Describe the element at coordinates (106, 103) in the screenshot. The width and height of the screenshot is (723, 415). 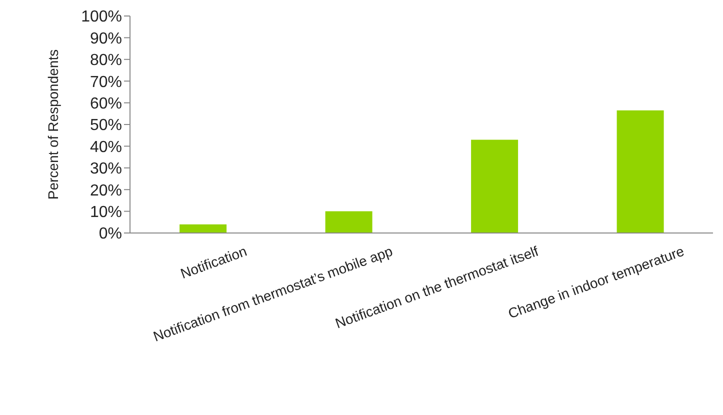
I see `y-tick-label: 60%` at that location.